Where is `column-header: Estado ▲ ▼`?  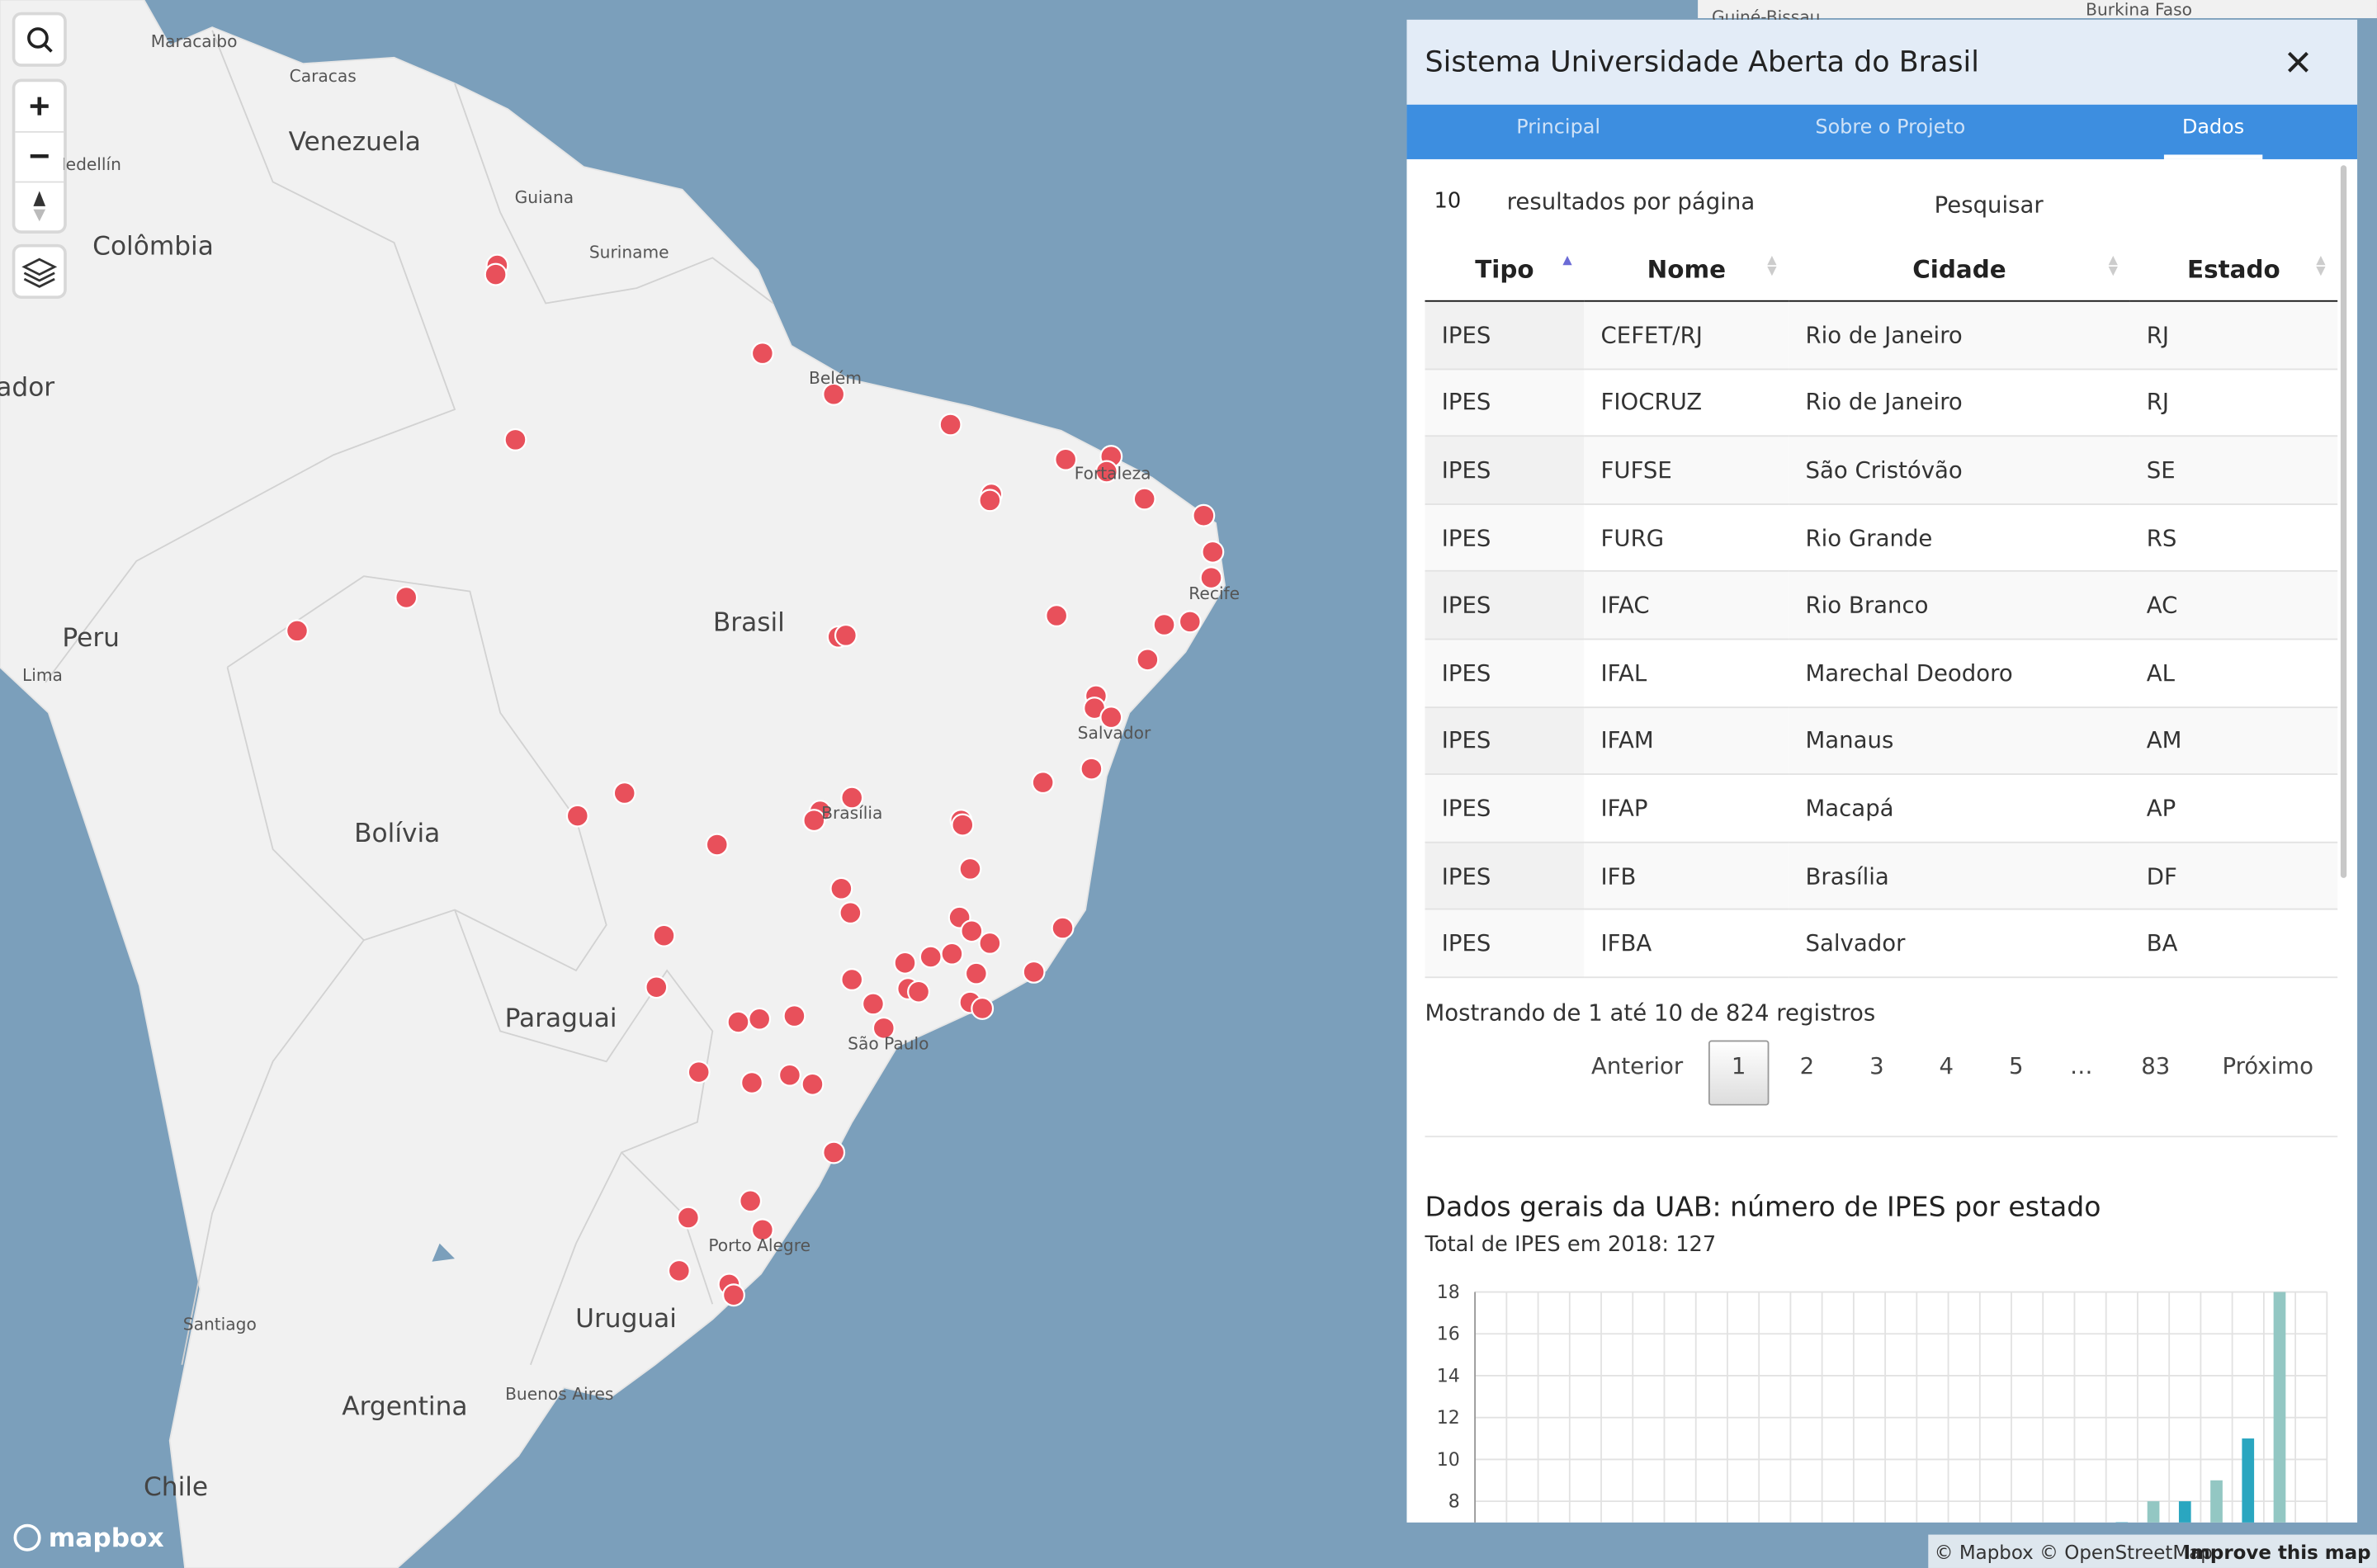 column-header: Estado ▲ ▼ is located at coordinates (2233, 269).